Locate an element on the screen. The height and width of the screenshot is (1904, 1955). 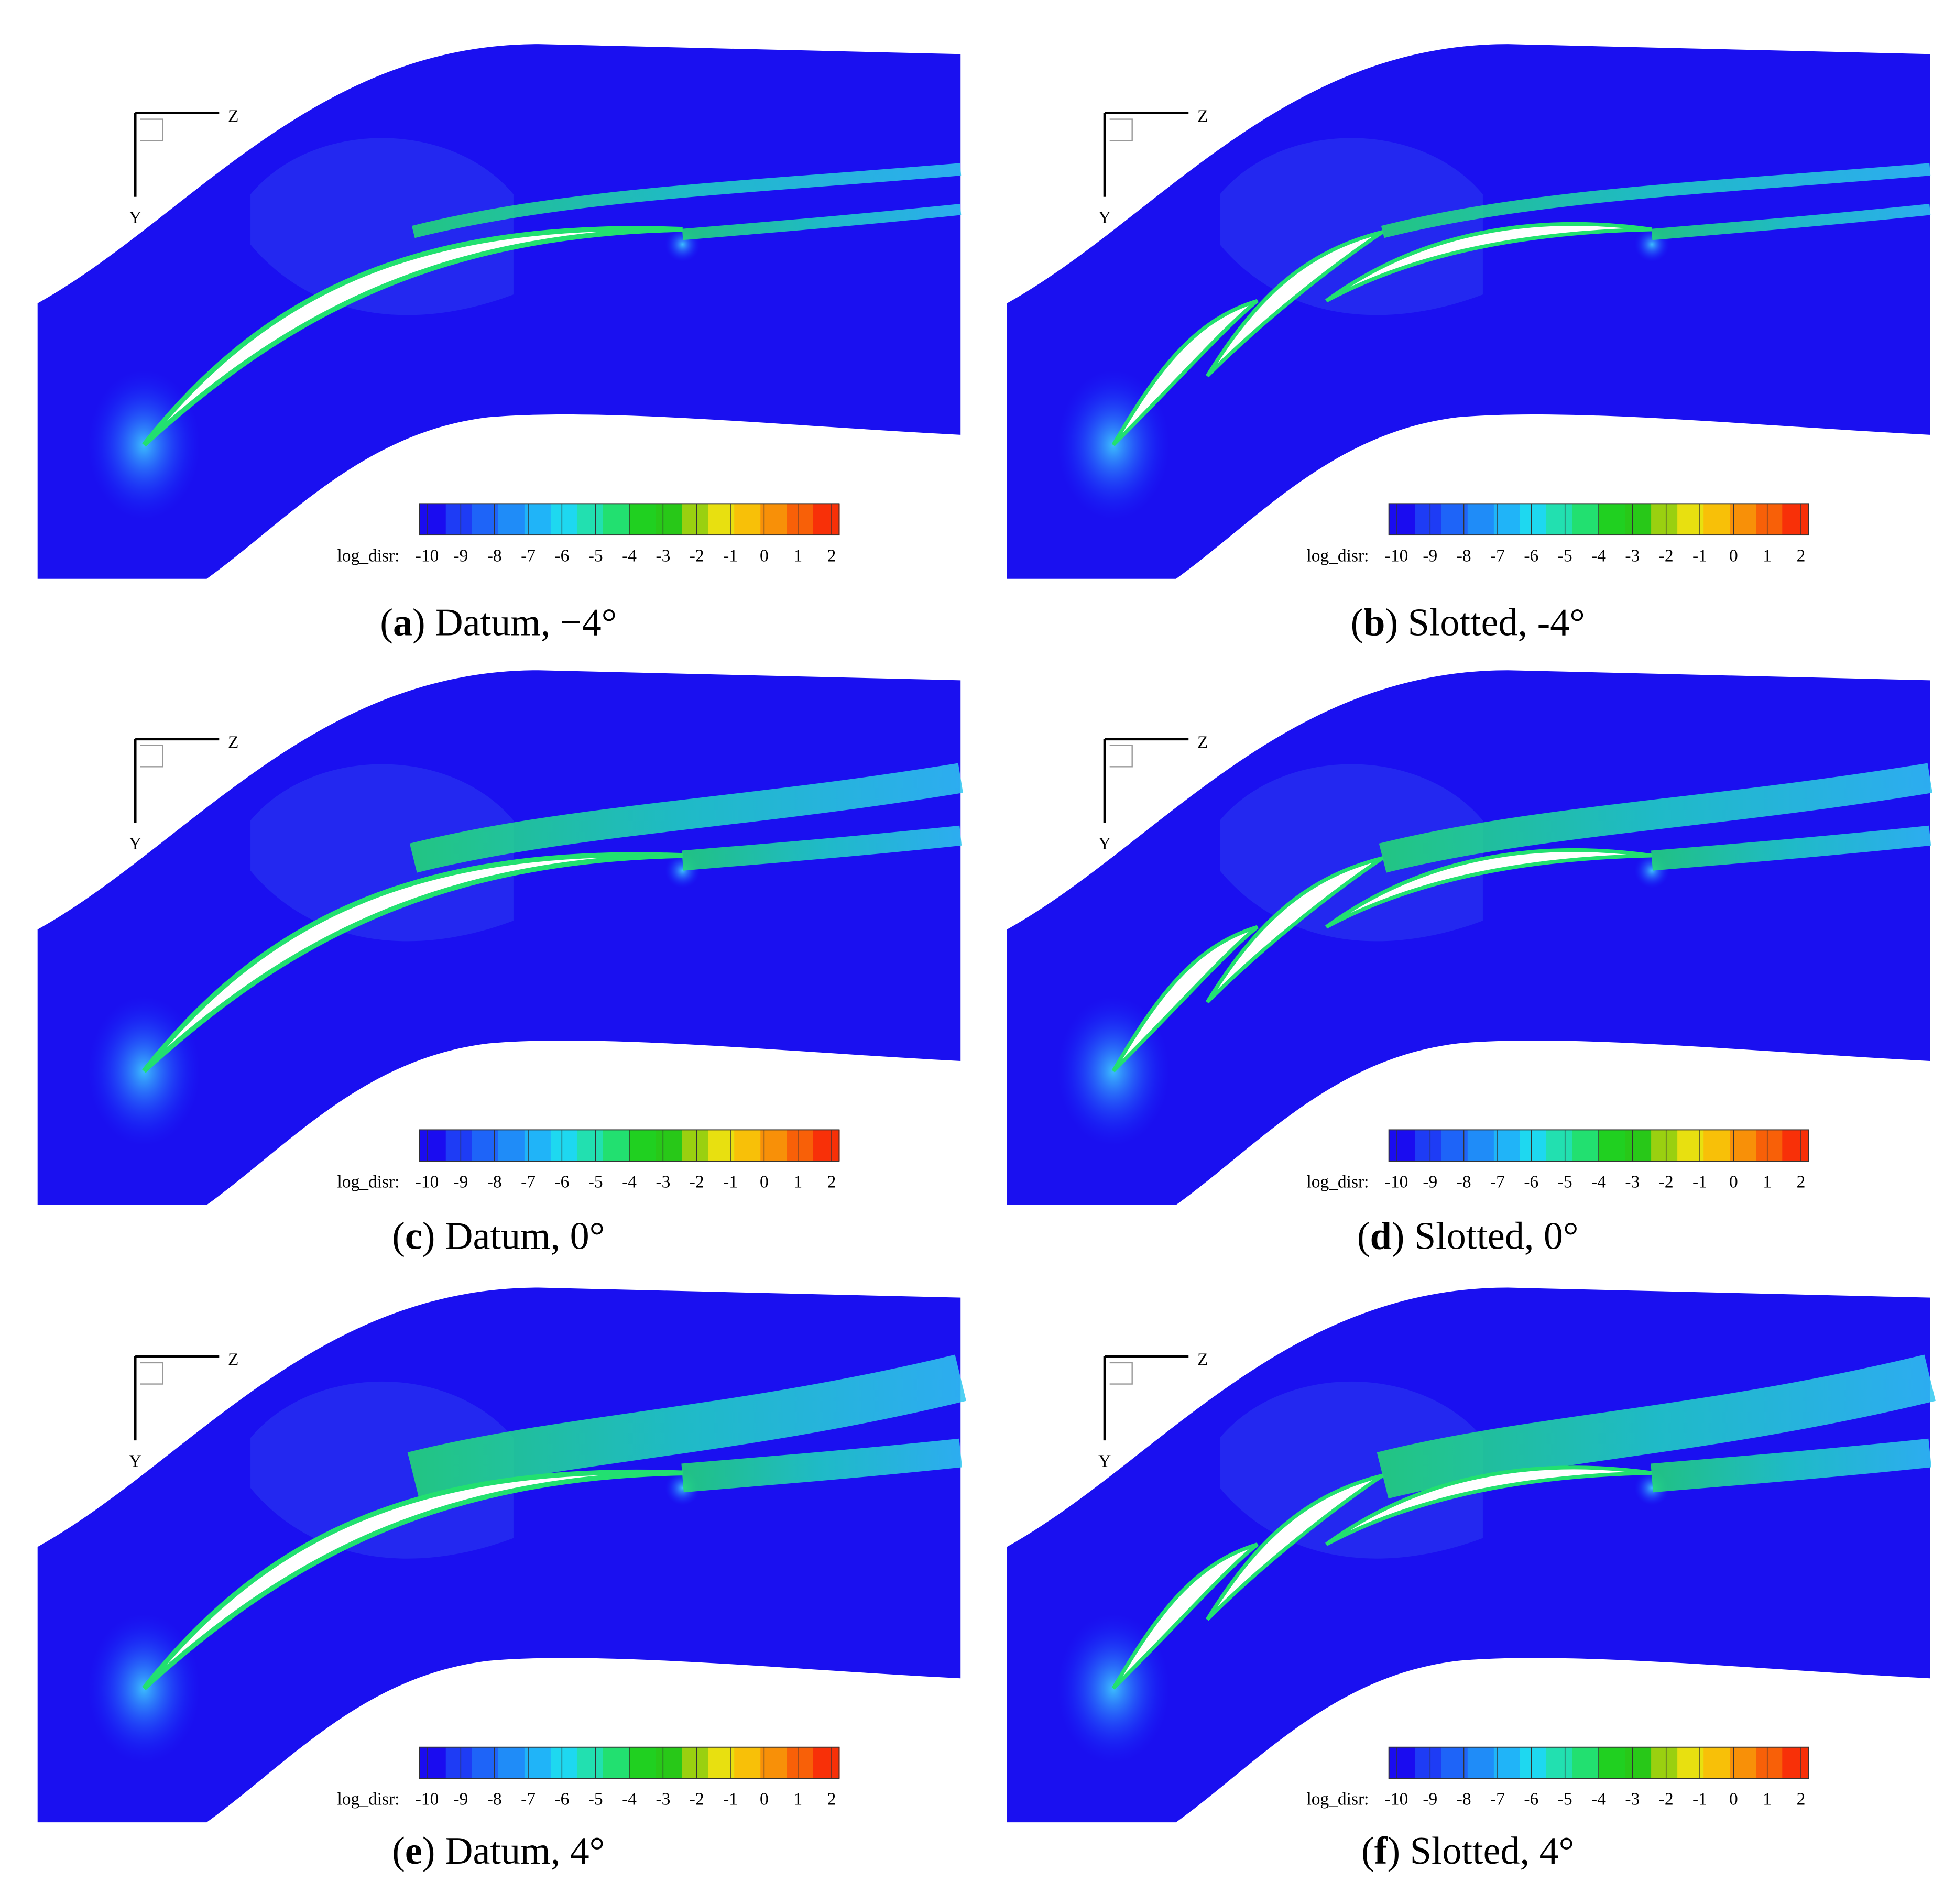
panel-caption: (c) Datum, 0° is located at coordinates (499, 1235).